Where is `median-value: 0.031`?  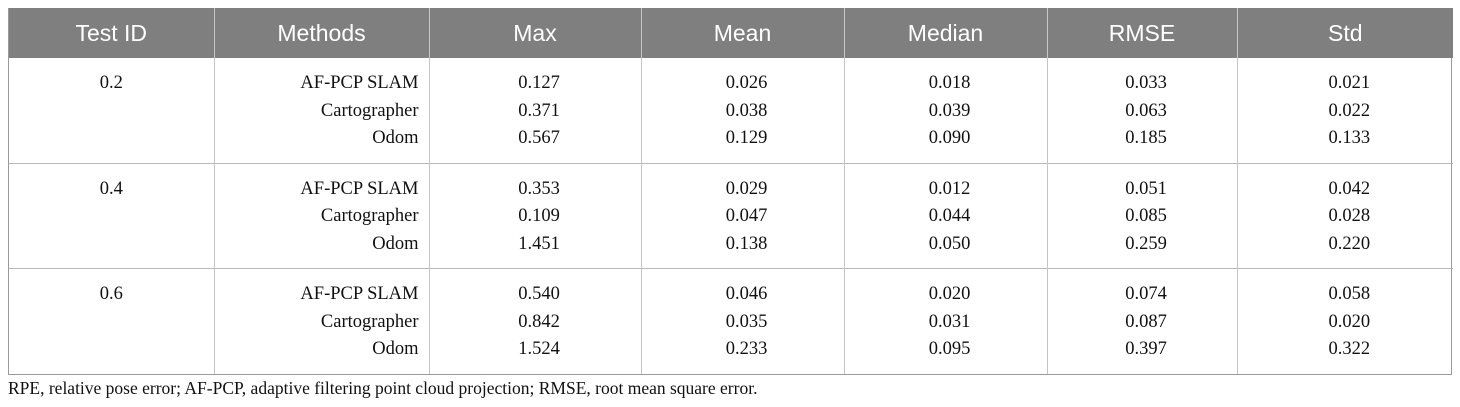 median-value: 0.031 is located at coordinates (949, 321).